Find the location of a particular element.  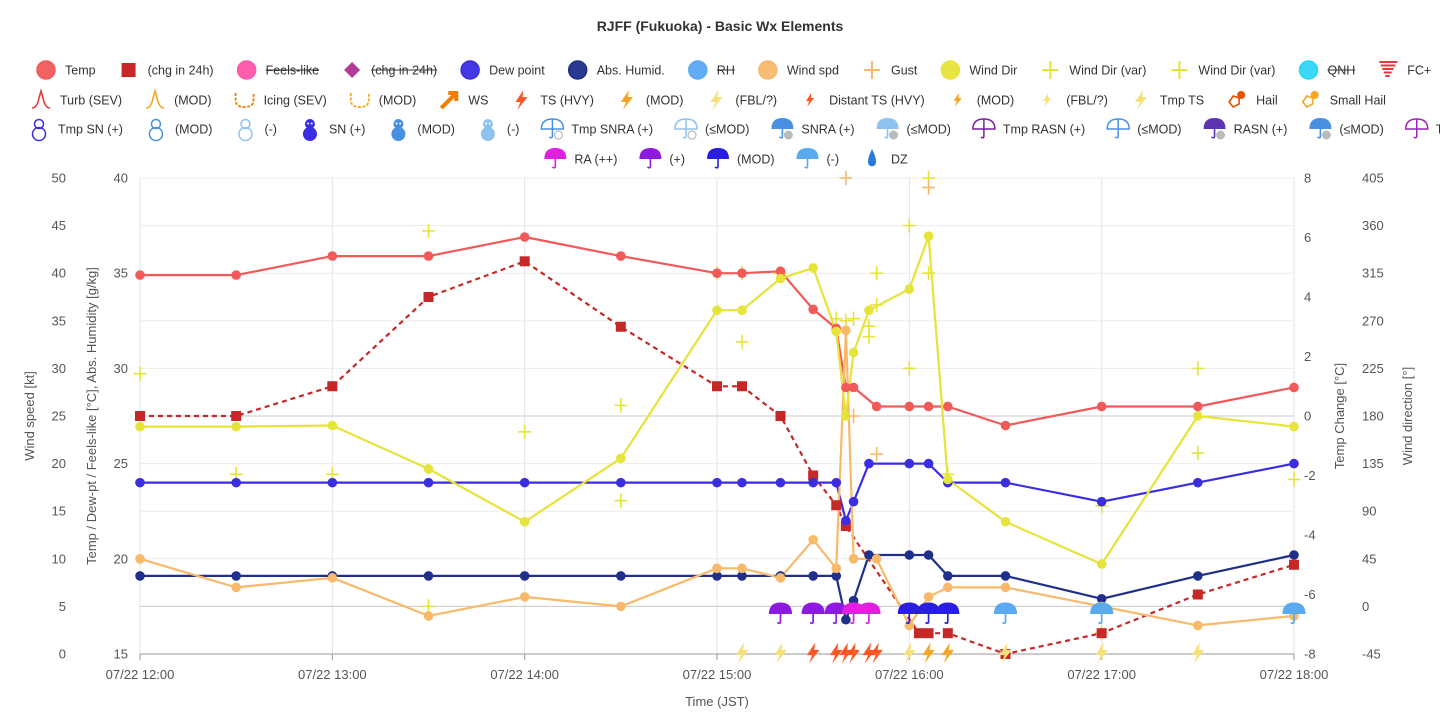

legend-item: RA (++) is located at coordinates (580, 158).